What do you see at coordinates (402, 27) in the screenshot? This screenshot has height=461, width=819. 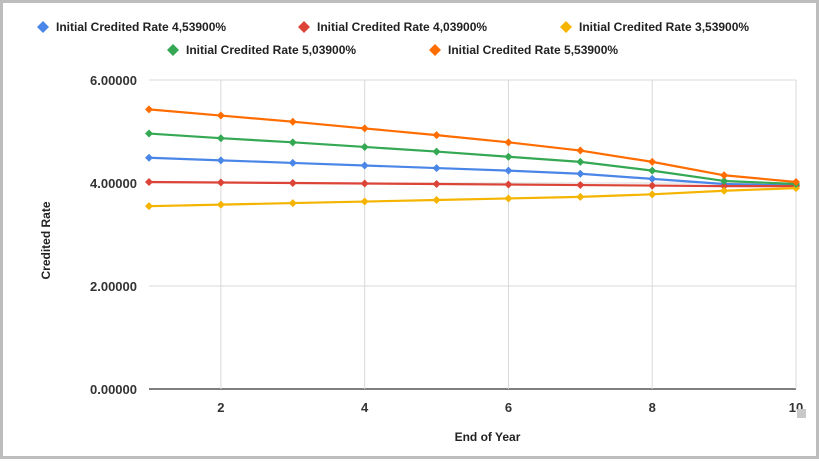 I see `legend-label: Initial Credited Rate 4,03900%` at bounding box center [402, 27].